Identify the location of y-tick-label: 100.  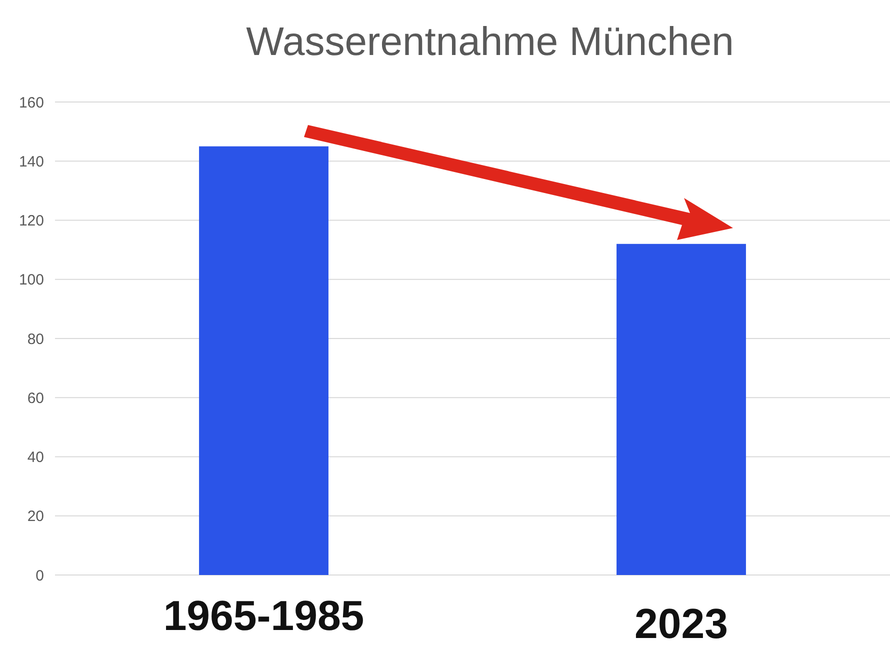
(31, 280).